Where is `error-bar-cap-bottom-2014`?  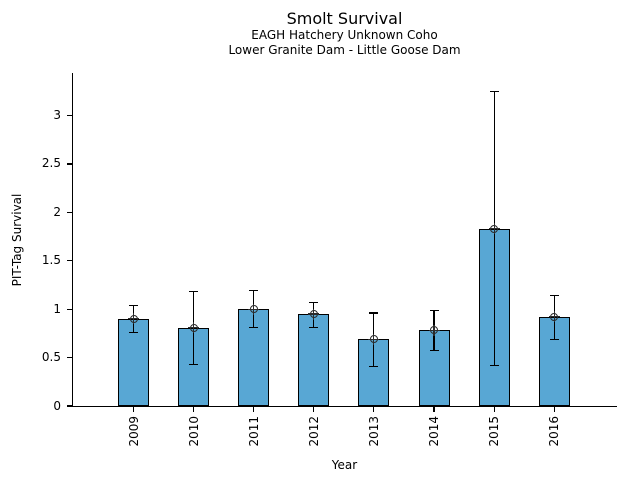 error-bar-cap-bottom-2014 is located at coordinates (434, 351).